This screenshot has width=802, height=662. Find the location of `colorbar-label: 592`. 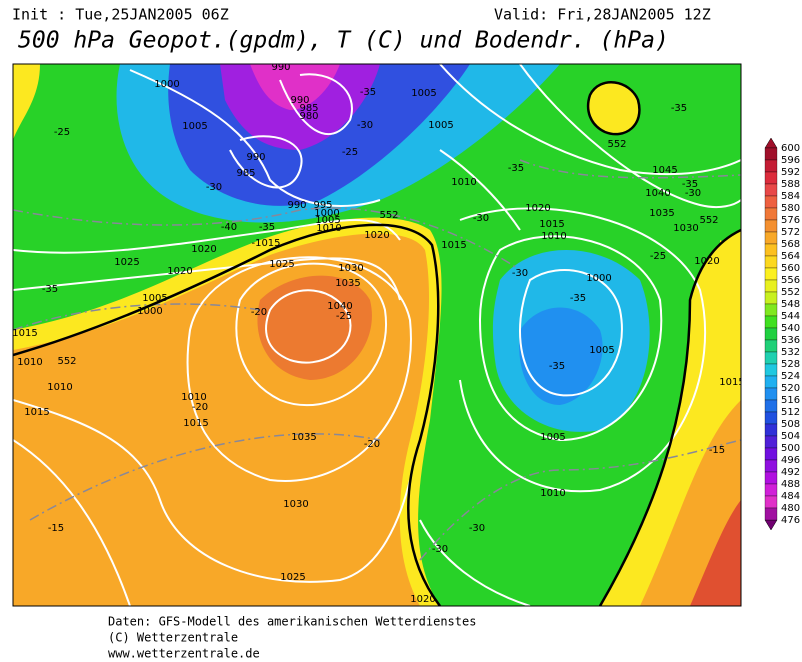

colorbar-label: 592 is located at coordinates (790, 172).